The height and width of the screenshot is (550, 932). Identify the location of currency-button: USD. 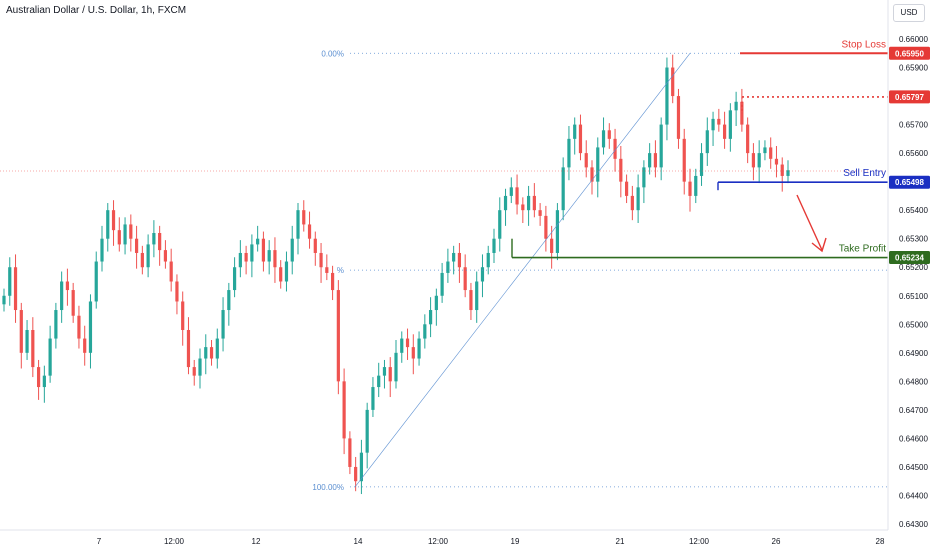
(909, 13).